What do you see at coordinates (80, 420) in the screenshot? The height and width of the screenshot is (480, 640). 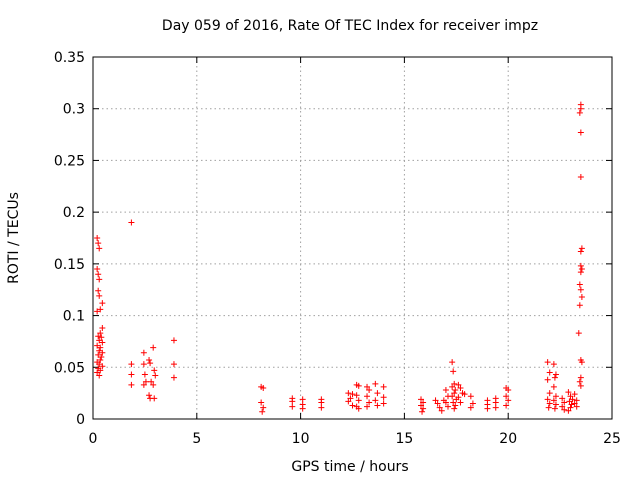 I see `y-tick-label: 0` at bounding box center [80, 420].